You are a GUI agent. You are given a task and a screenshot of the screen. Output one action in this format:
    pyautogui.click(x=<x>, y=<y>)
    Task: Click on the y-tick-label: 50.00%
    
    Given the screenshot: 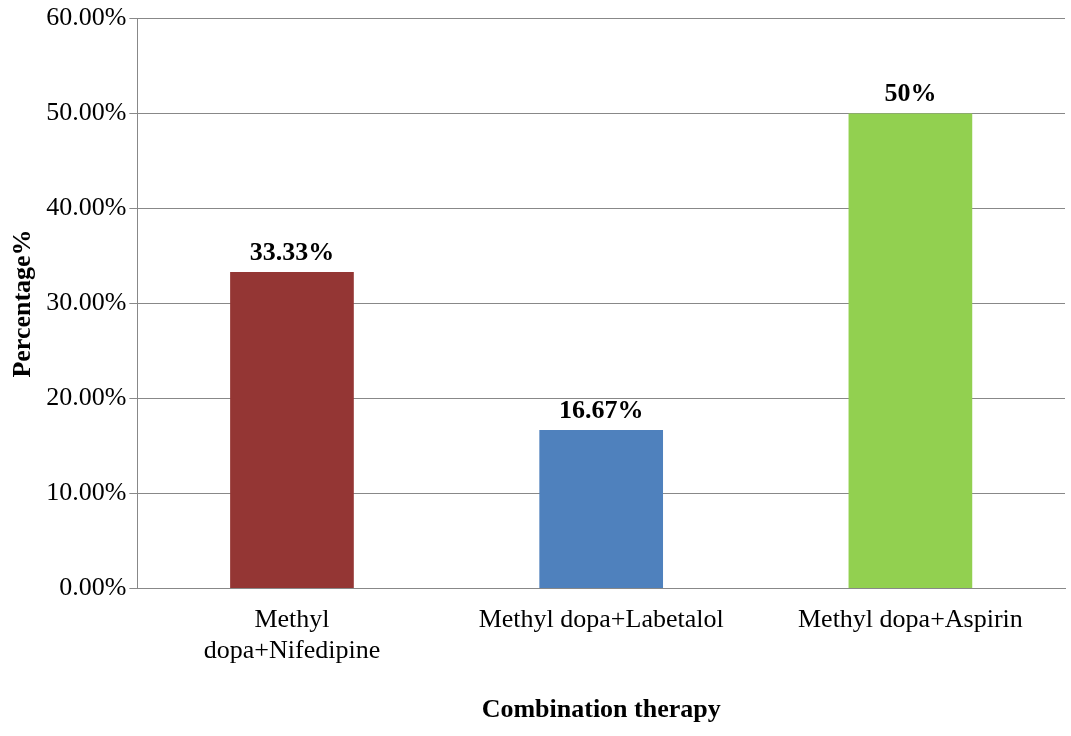 What is the action you would take?
    pyautogui.click(x=86, y=112)
    